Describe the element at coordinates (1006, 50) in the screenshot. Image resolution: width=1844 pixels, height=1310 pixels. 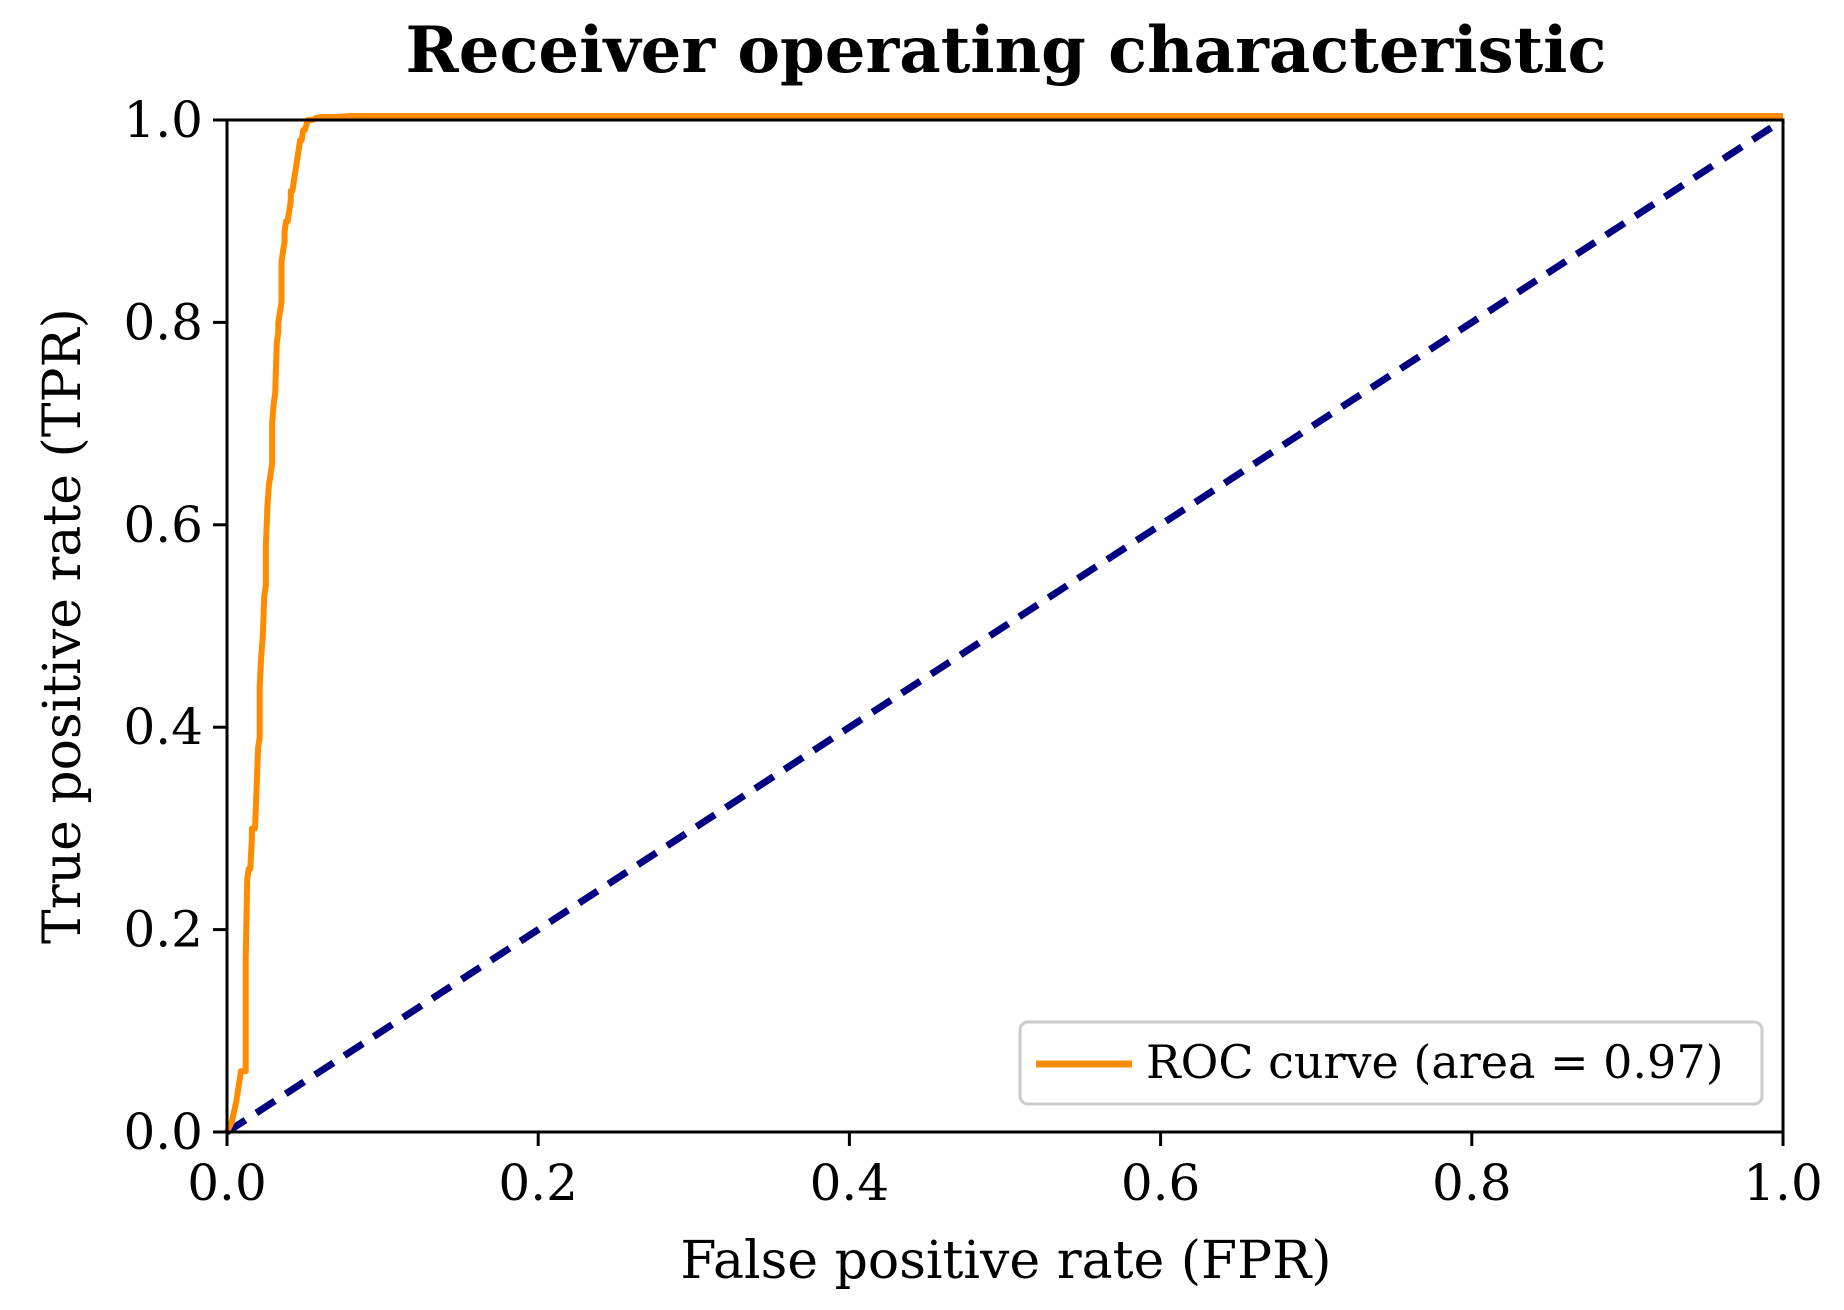
I see `chart-title: Receiver operating characteristic` at that location.